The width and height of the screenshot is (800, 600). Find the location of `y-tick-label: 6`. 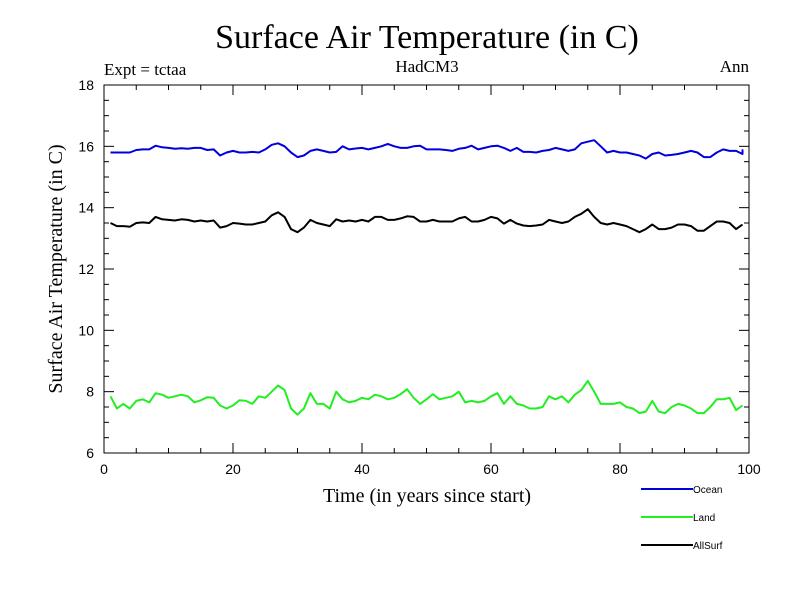

y-tick-label: 6 is located at coordinates (90, 453).